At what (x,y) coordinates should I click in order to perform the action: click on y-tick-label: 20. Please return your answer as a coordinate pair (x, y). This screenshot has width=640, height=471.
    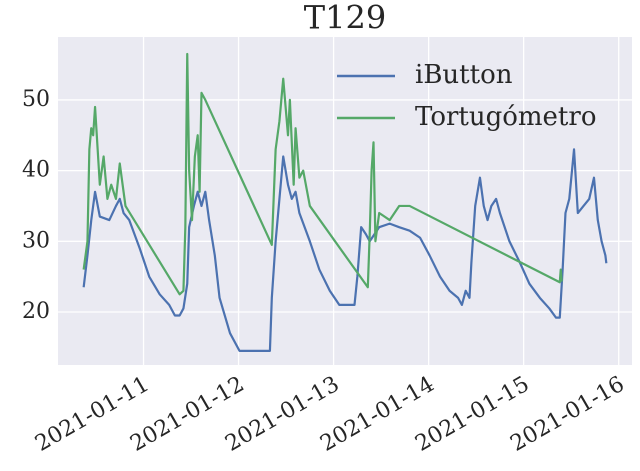
    Looking at the image, I should click on (36, 311).